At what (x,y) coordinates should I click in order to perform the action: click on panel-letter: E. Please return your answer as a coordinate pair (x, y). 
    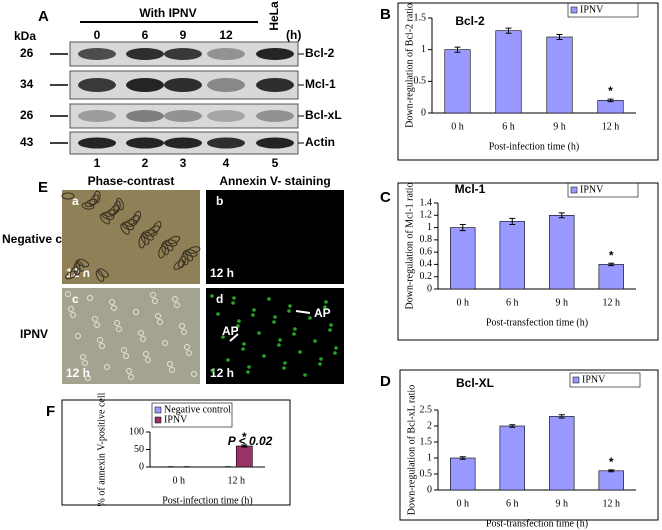
    Looking at the image, I should click on (43, 187).